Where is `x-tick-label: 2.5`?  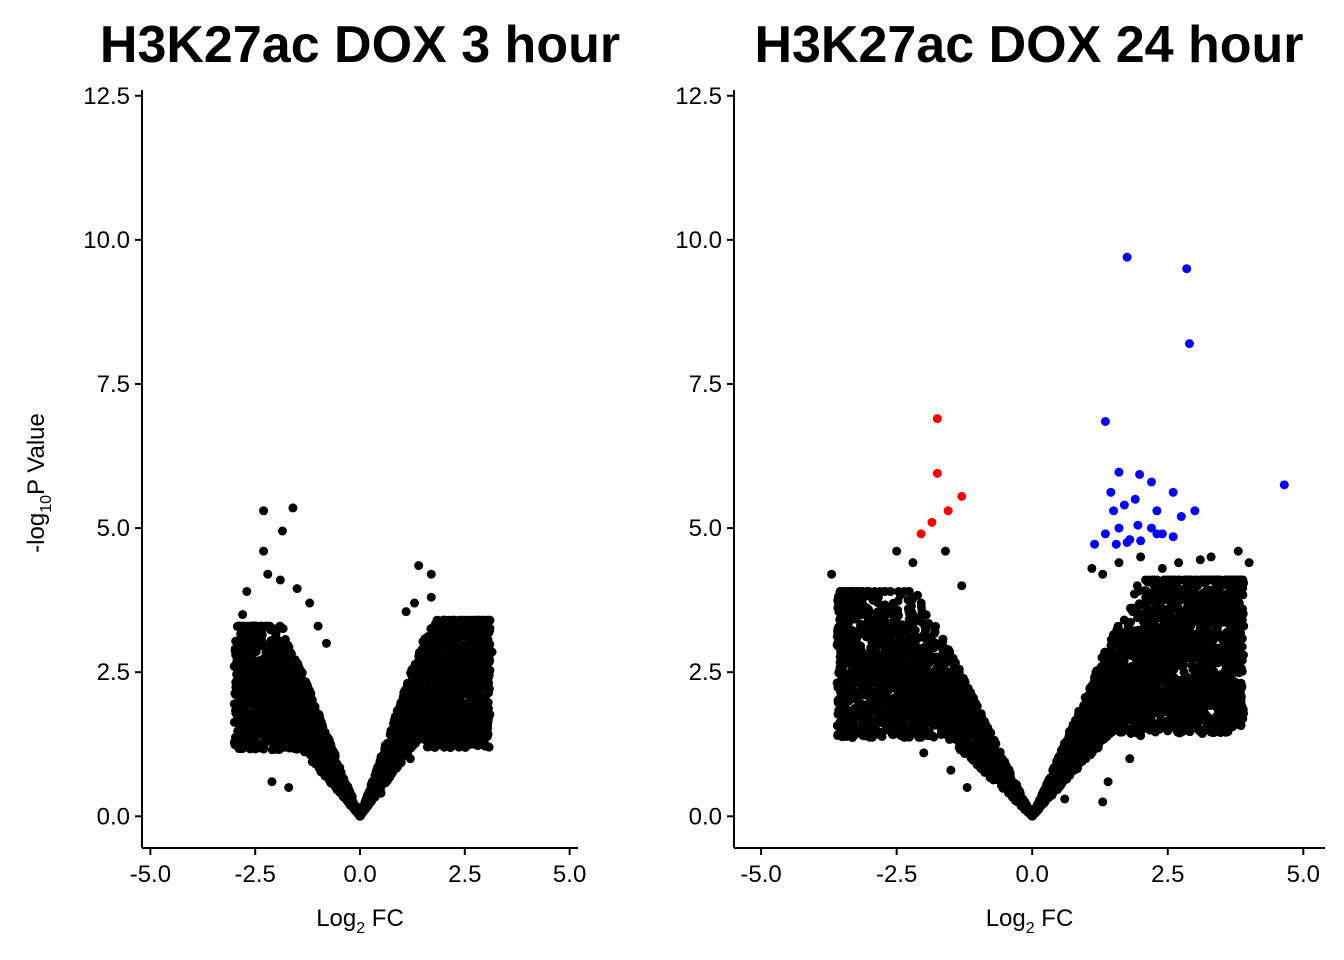 x-tick-label: 2.5 is located at coordinates (1167, 874).